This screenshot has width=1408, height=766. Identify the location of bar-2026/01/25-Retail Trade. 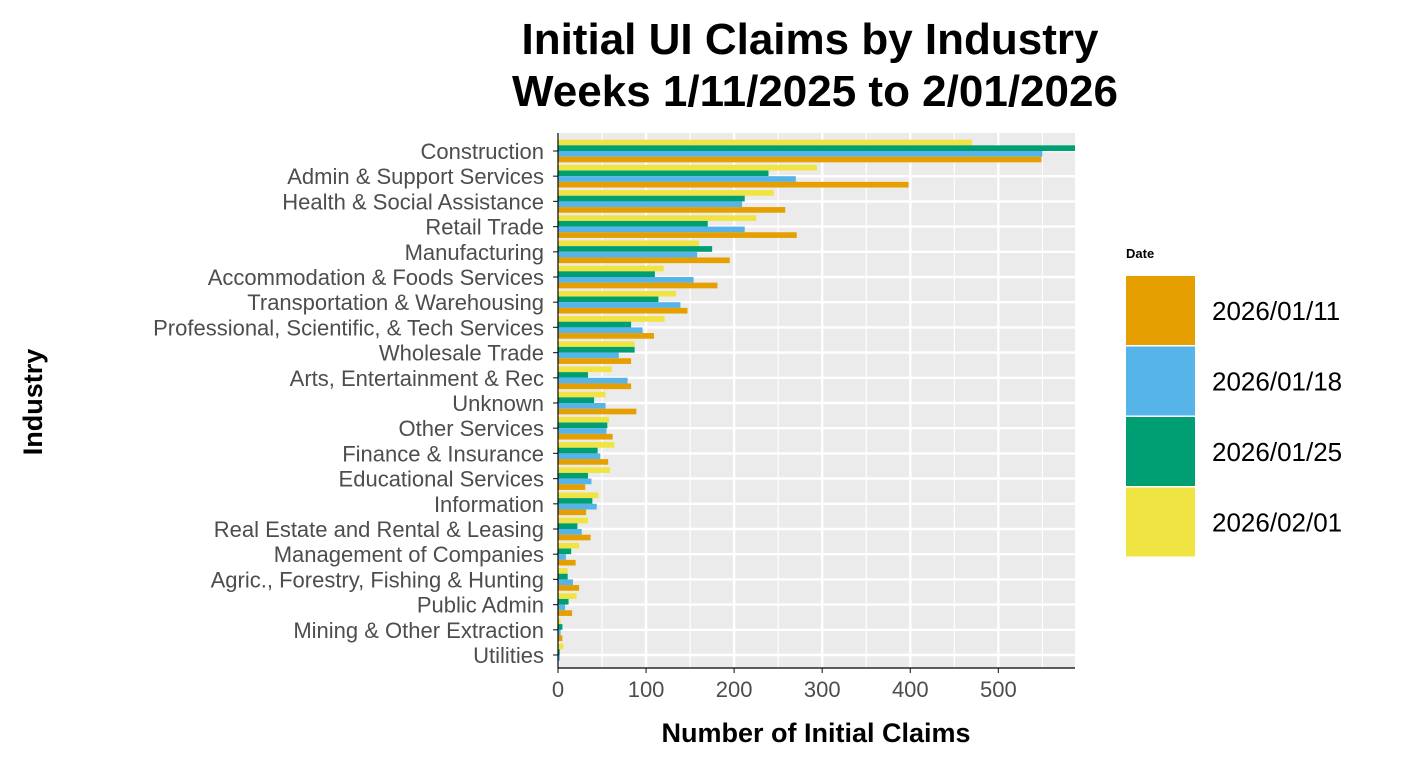
(633, 223).